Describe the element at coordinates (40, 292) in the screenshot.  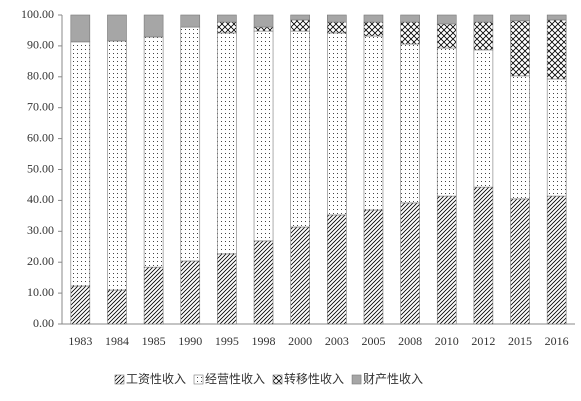
I see `y-tick-label: 10.00` at that location.